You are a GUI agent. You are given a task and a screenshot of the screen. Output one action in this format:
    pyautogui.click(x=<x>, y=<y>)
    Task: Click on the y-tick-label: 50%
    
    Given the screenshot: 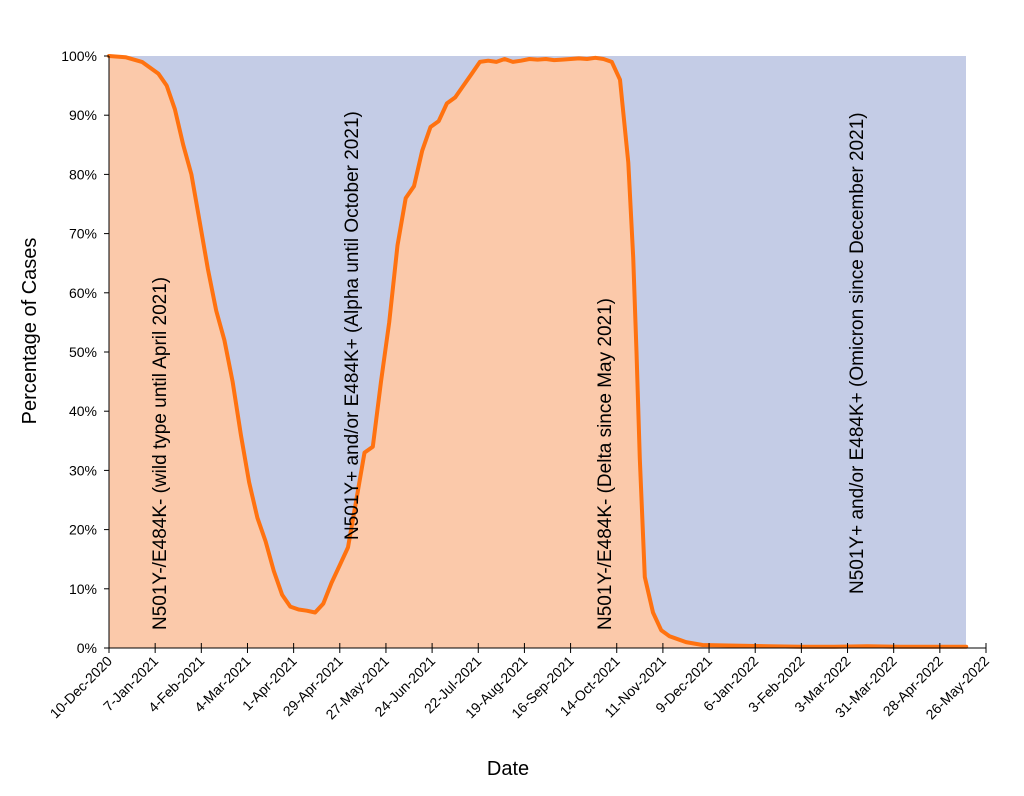 What is the action you would take?
    pyautogui.click(x=83, y=352)
    